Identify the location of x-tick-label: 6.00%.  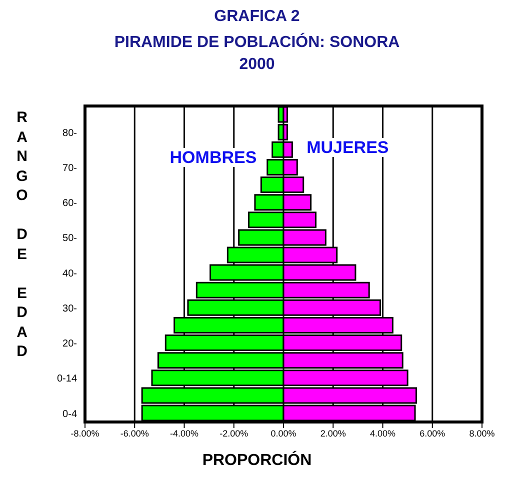
(433, 433).